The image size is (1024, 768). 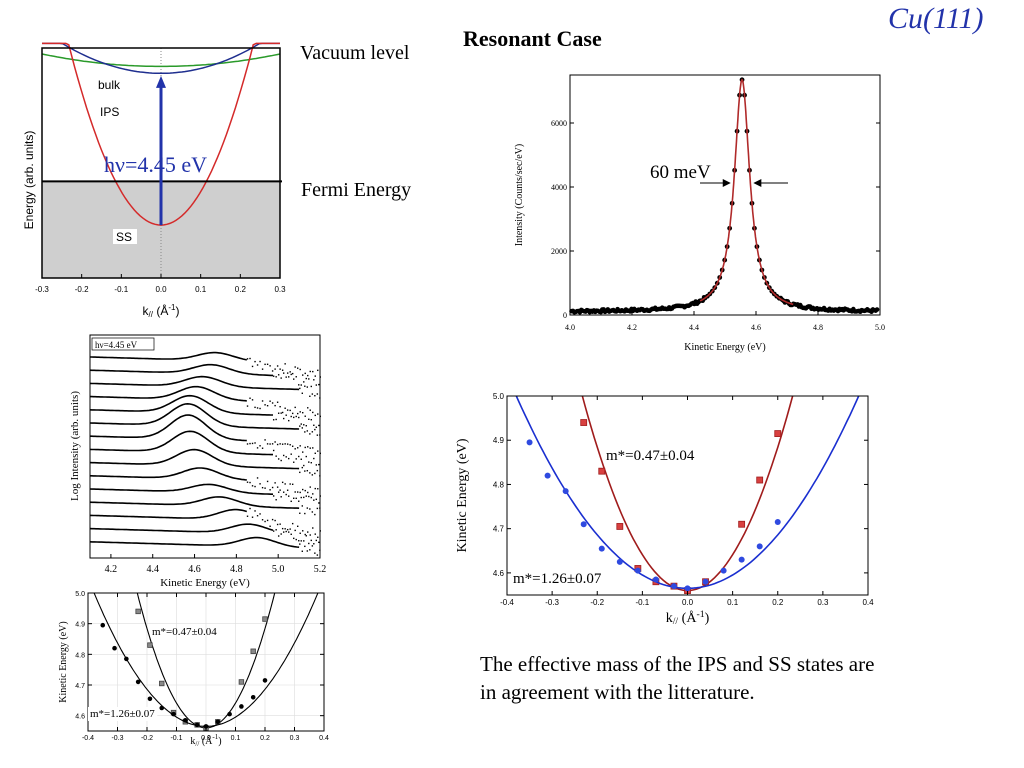 I want to click on photon-arrow-head, so click(x=161, y=81).